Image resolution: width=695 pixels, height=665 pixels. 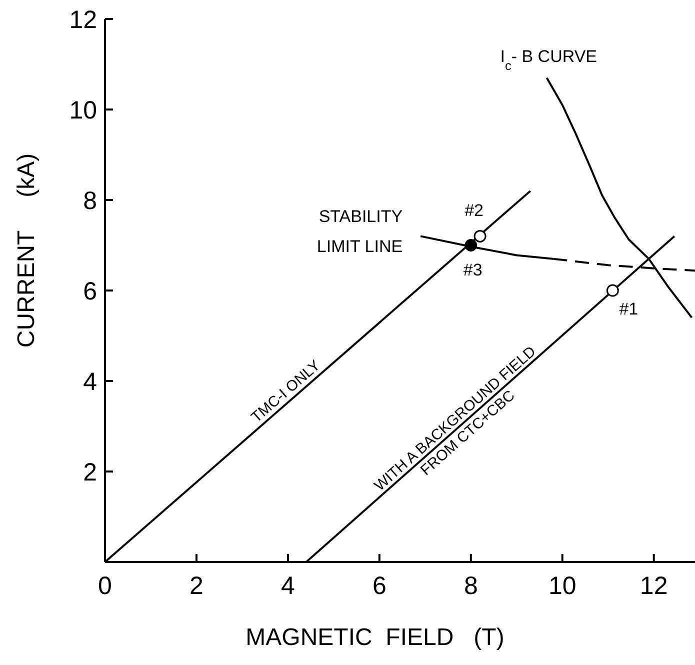 What do you see at coordinates (90, 472) in the screenshot?
I see `y-tick-label: 2` at bounding box center [90, 472].